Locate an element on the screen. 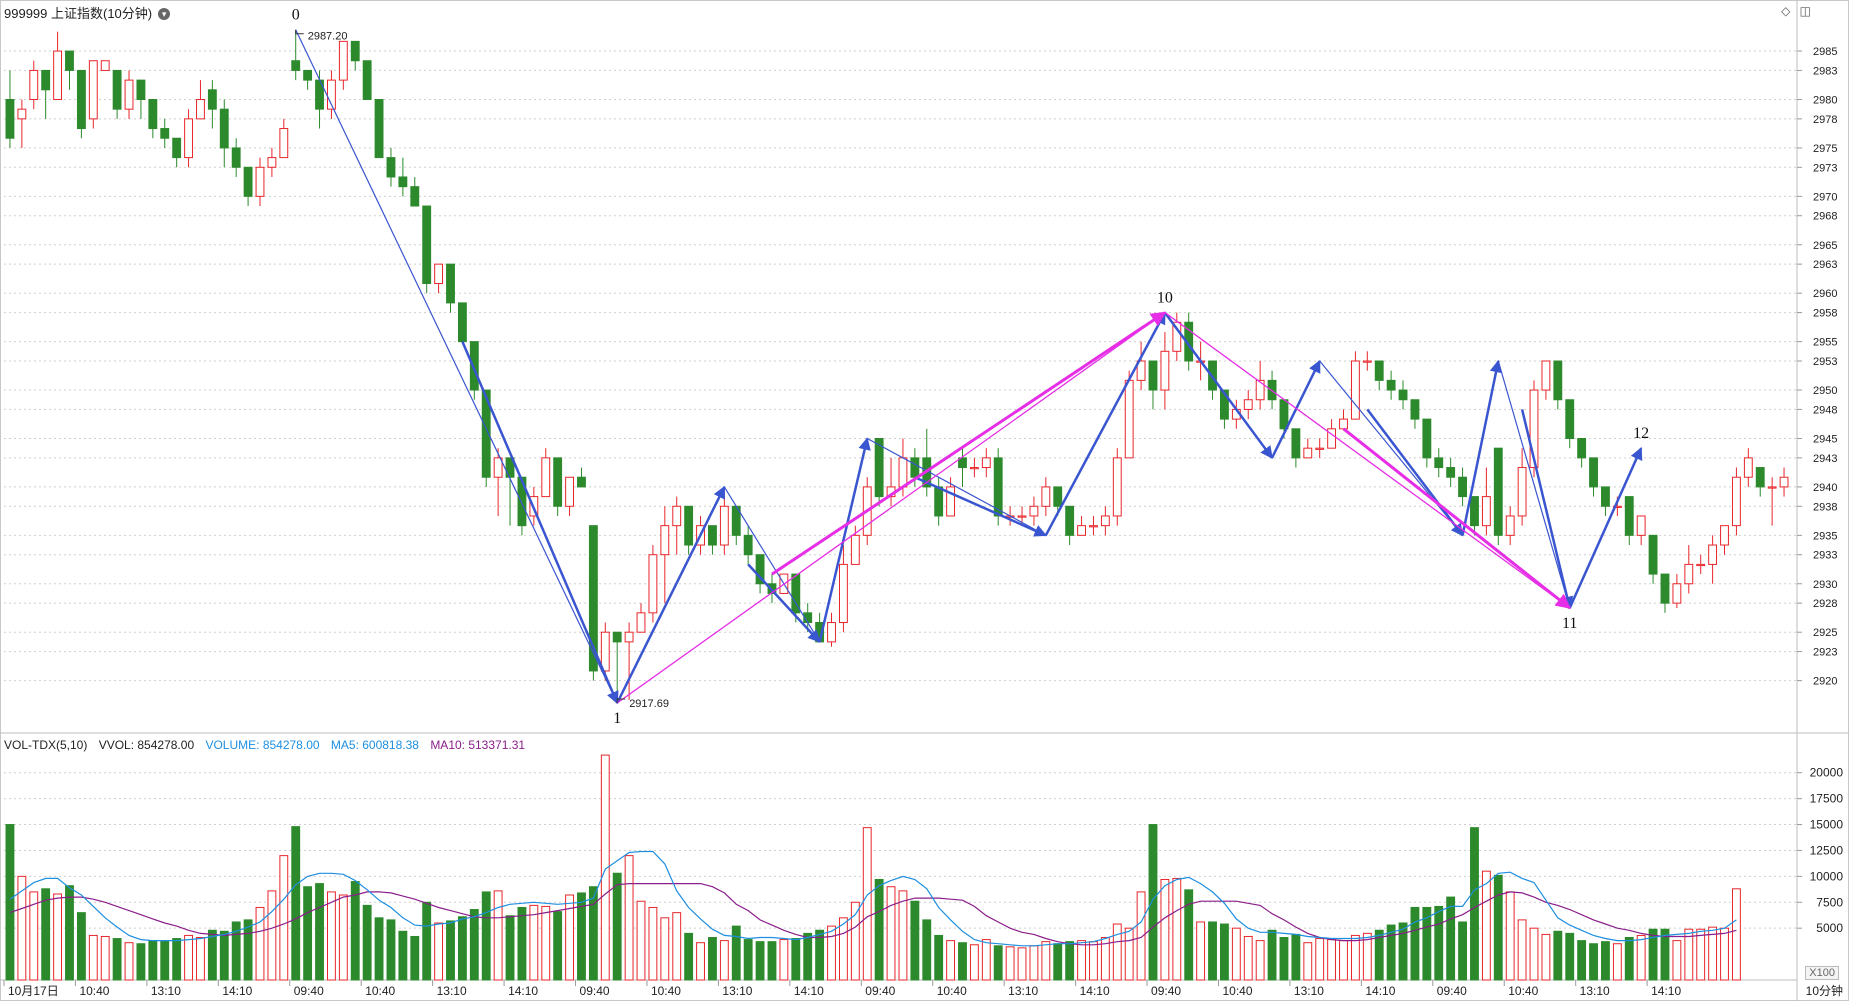  chart-title: 999999 上证指数(10分钟) ▾ is located at coordinates (87, 12).